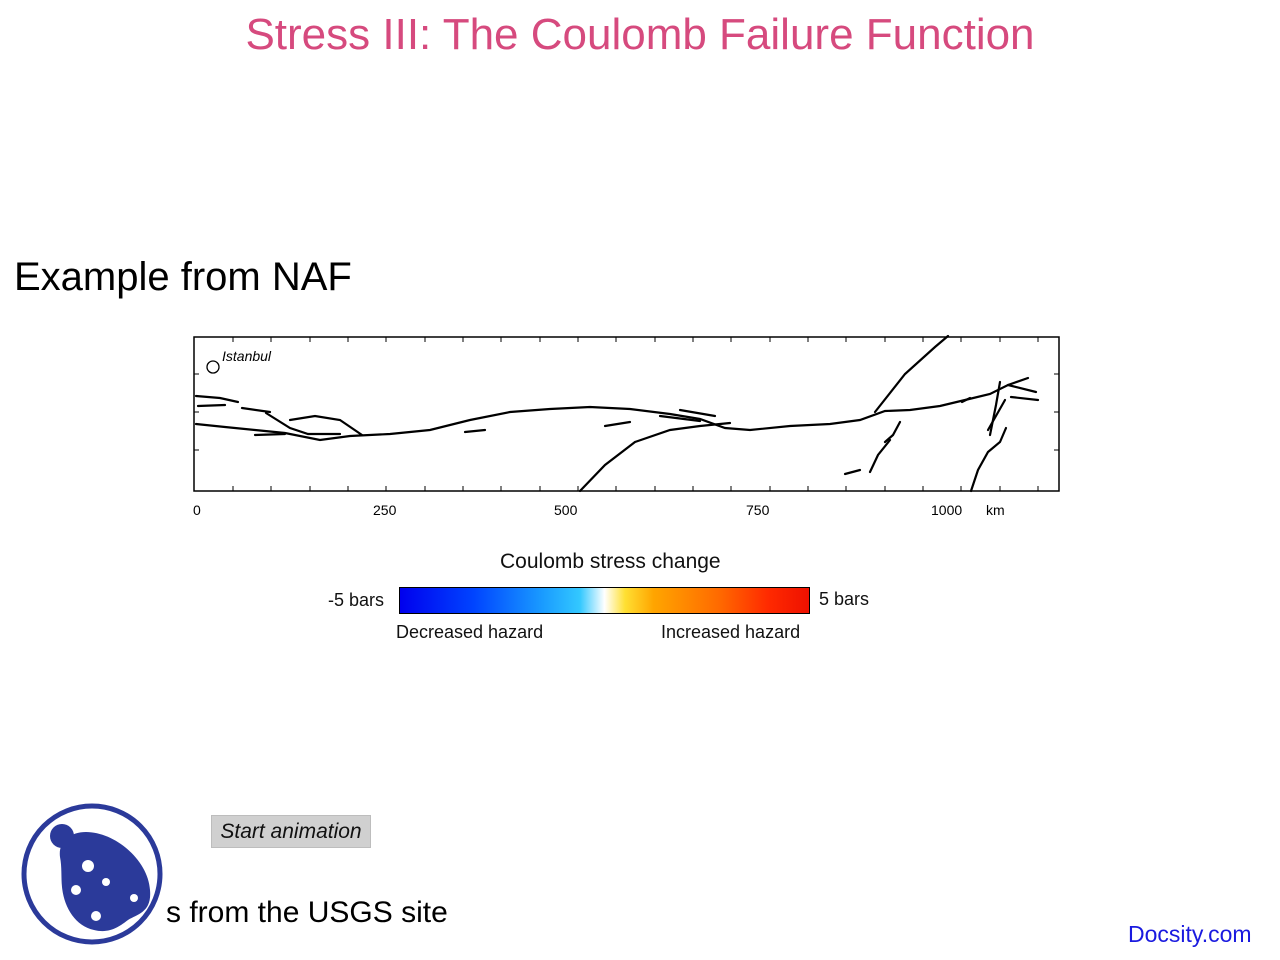  I want to click on x-tick-label: 500, so click(566, 510).